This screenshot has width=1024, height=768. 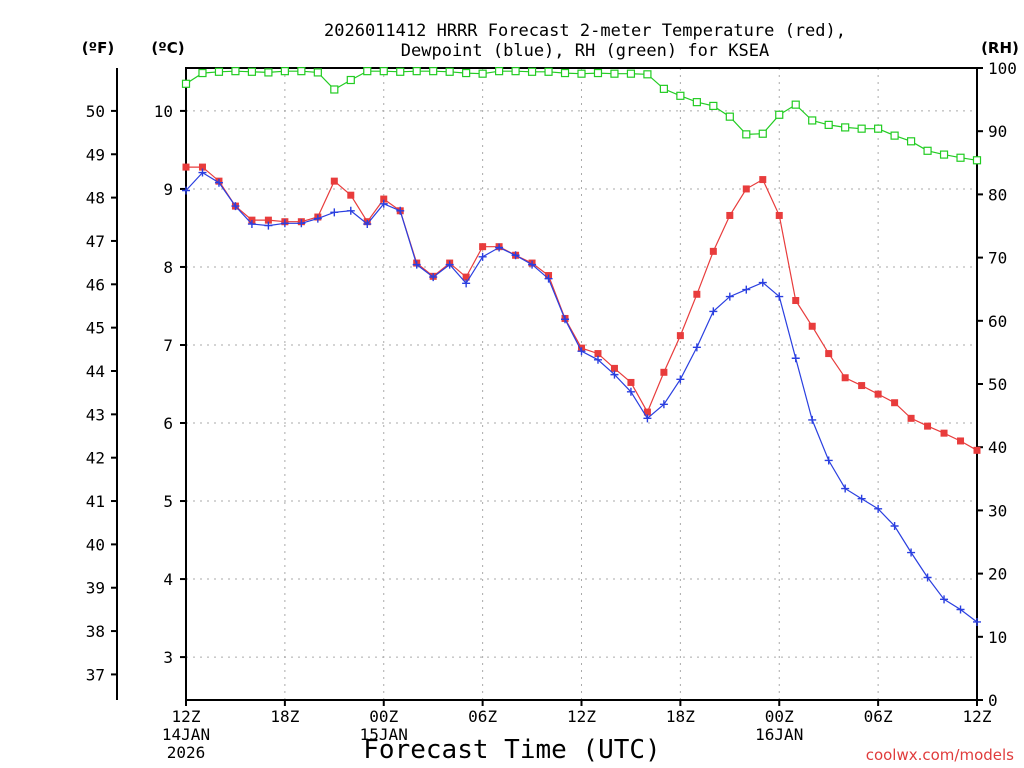 I want to click on celsius-tick-label: 6, so click(x=168, y=423).